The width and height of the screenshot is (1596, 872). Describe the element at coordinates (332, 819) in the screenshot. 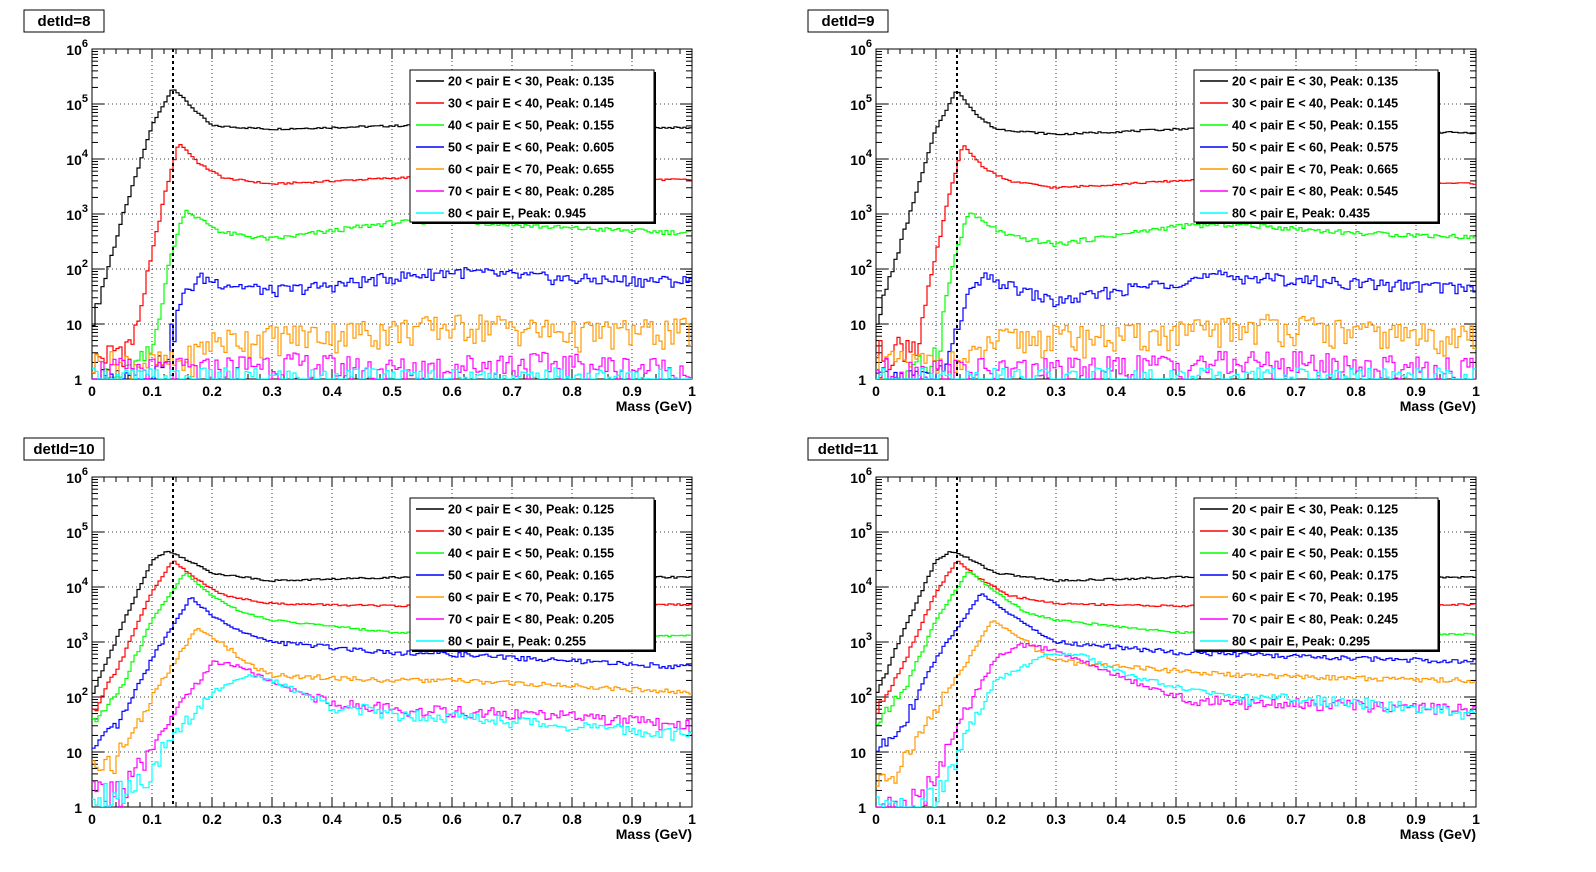

I see `x-tick-label: 0.4` at that location.